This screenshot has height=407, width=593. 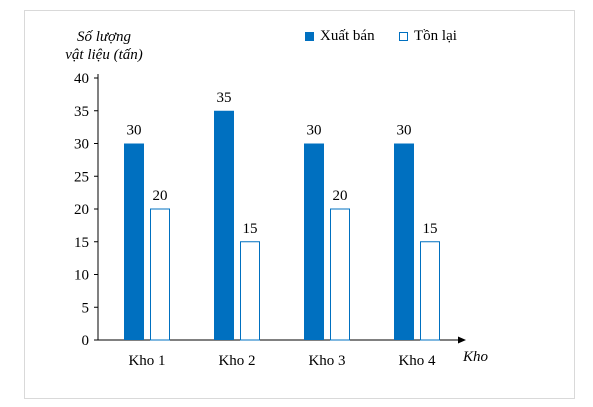 What do you see at coordinates (81, 112) in the screenshot?
I see `y-tick-label: 35` at bounding box center [81, 112].